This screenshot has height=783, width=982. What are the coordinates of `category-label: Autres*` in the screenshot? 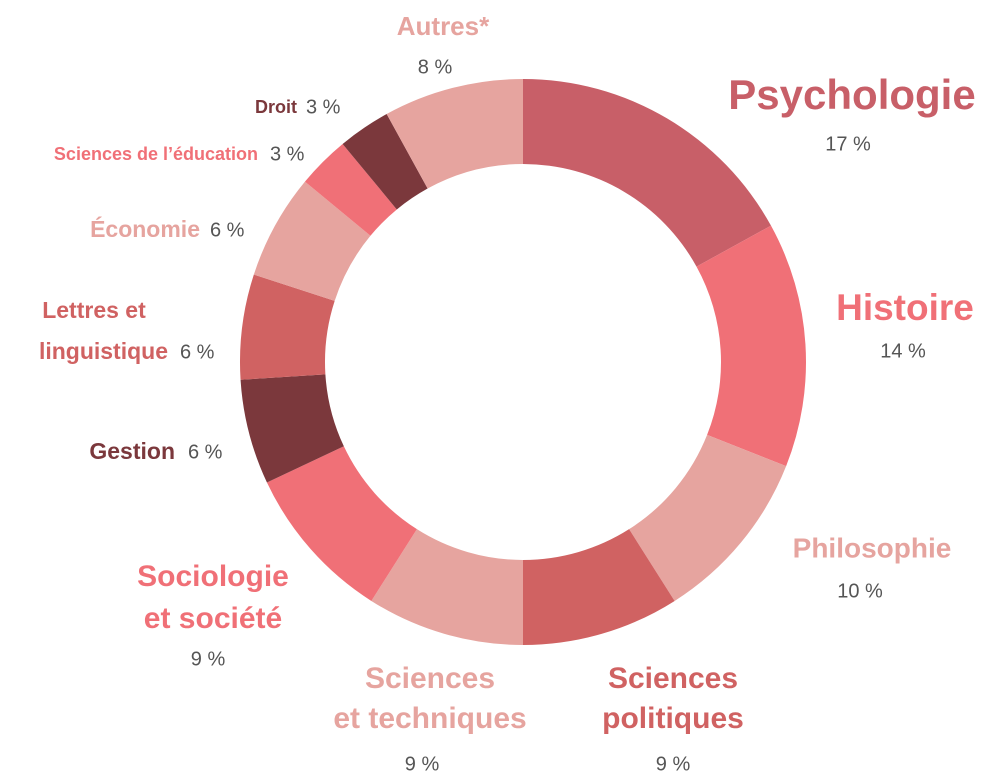 It's located at (443, 26).